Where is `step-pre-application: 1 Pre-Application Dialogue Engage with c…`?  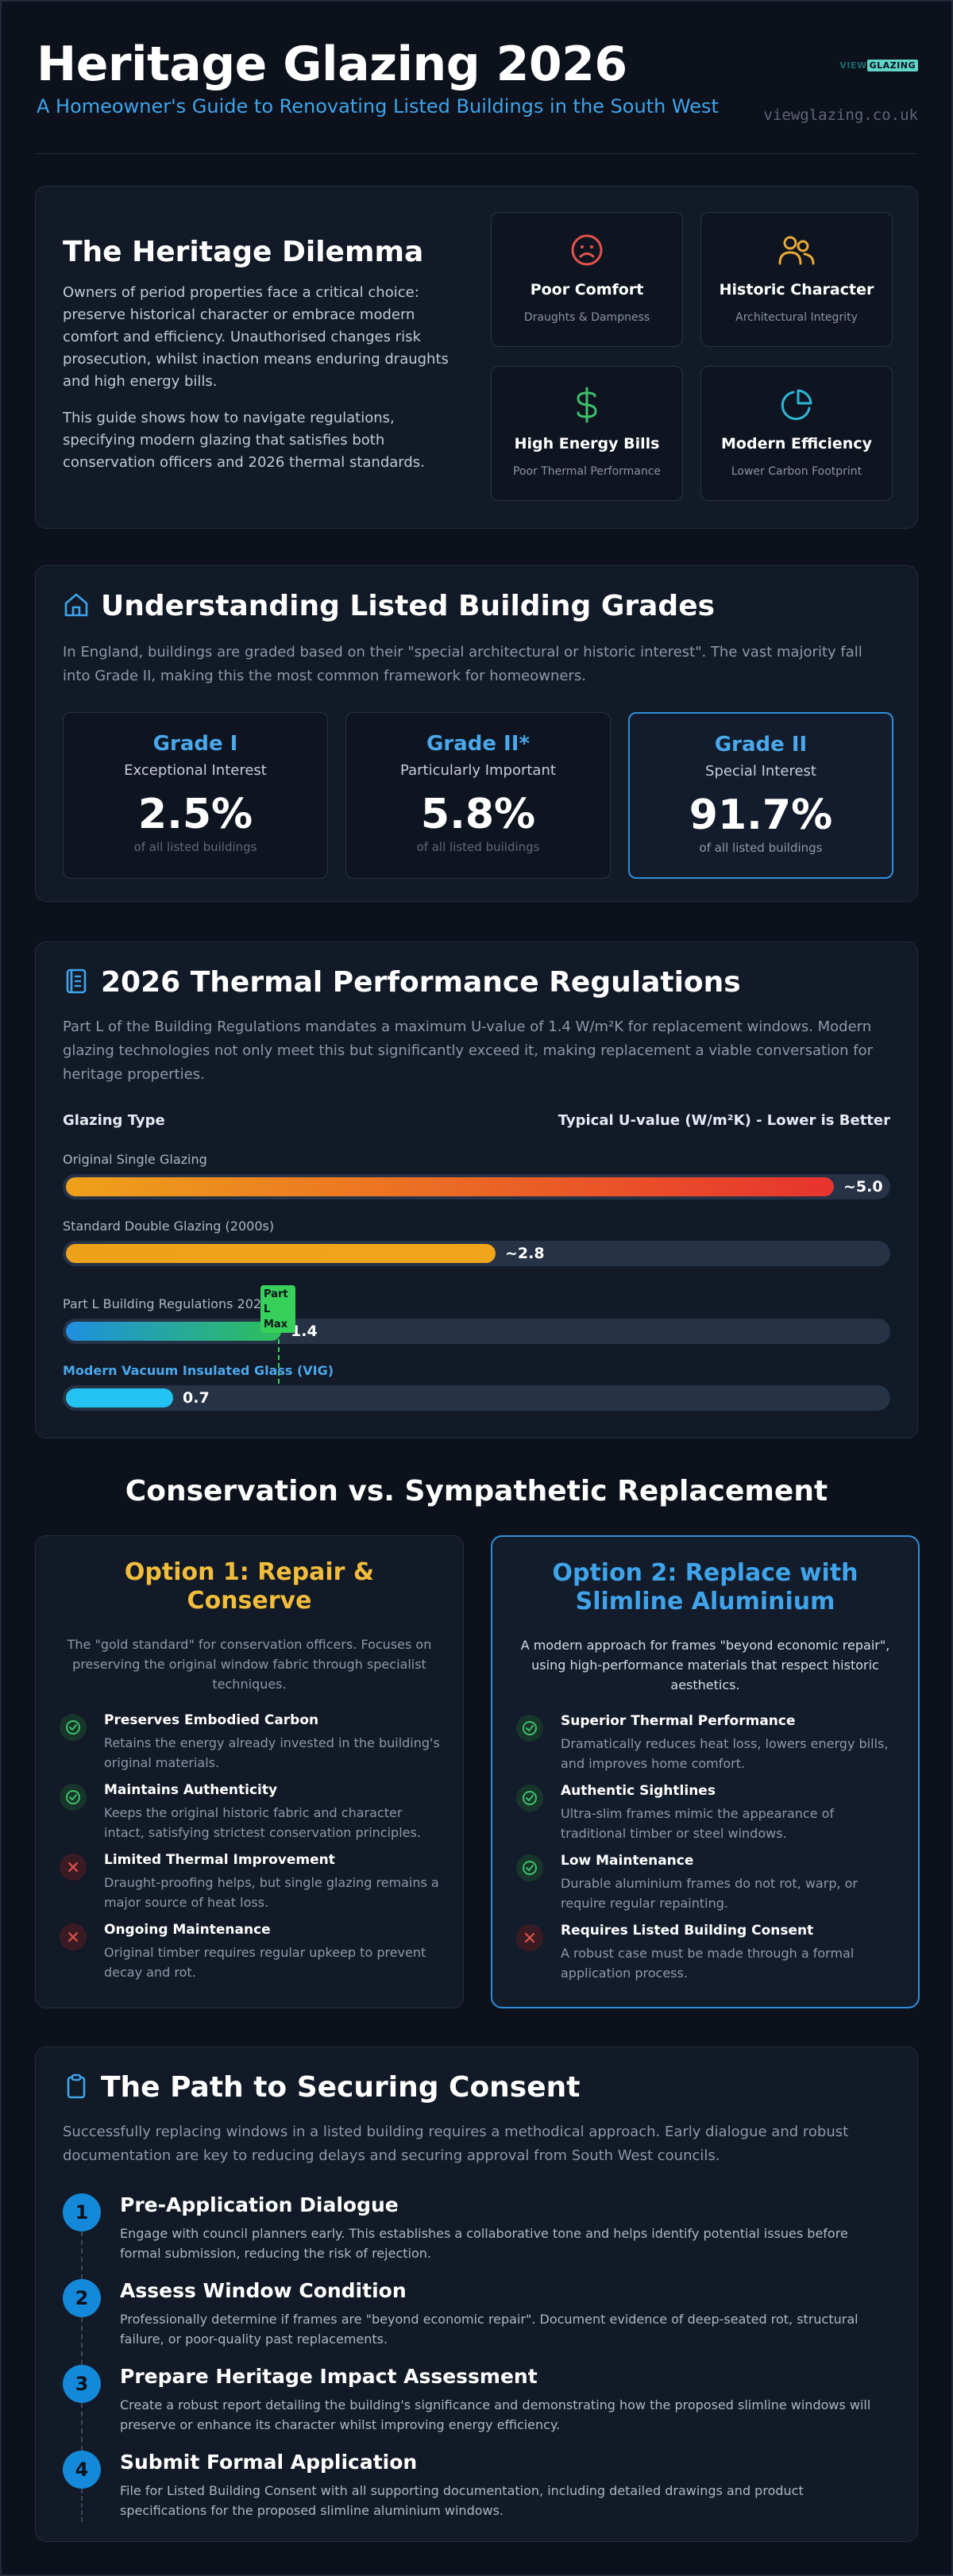
step-pre-application: 1 Pre-Application Dialogue Engage with c… is located at coordinates (476, 2229).